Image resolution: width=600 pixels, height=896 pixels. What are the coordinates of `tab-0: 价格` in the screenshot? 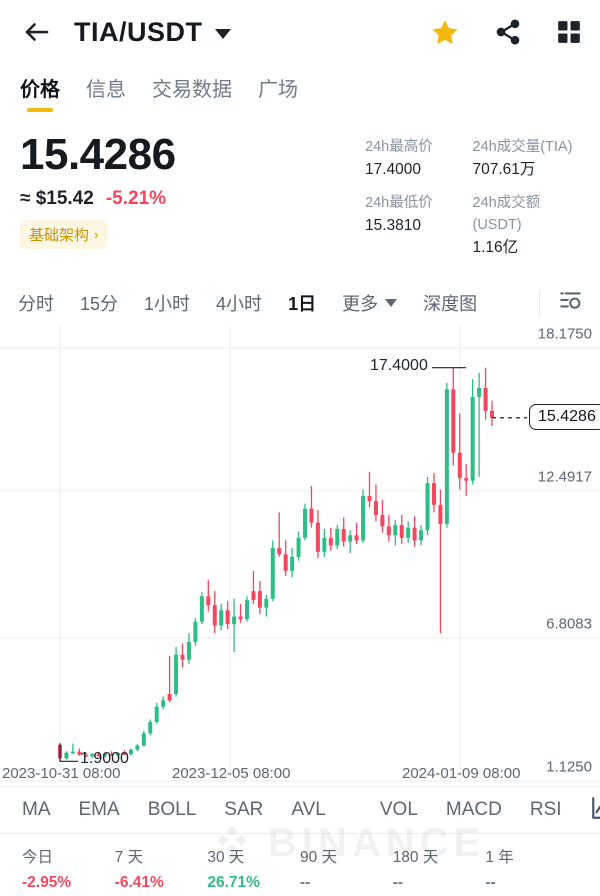 It's located at (40, 92).